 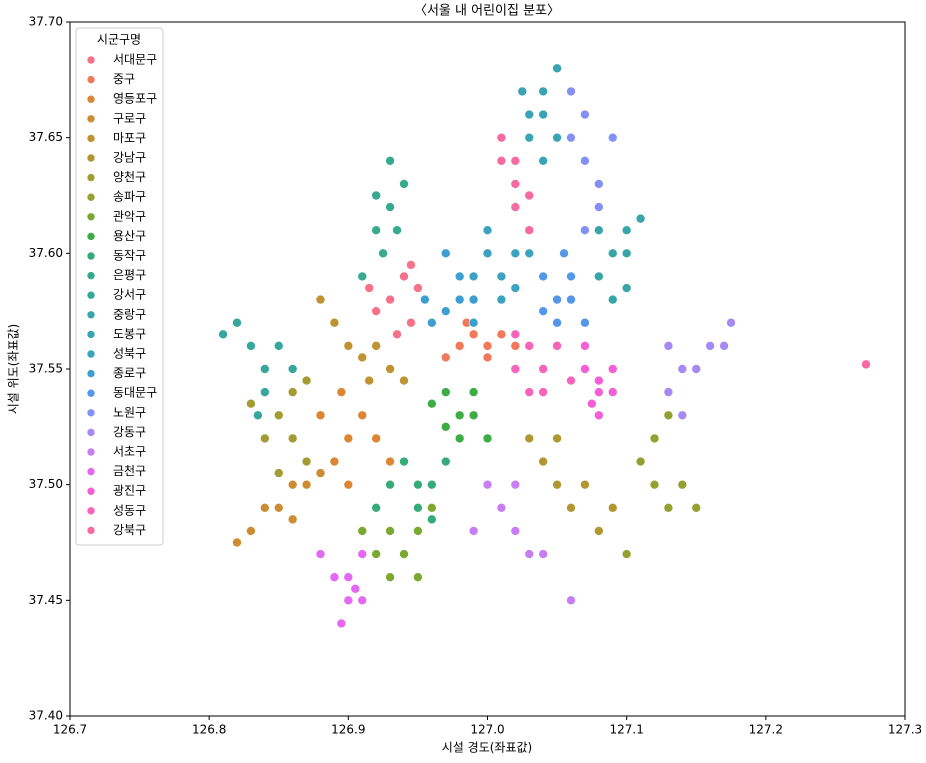 I want to click on legend-label: 양천구, so click(x=129, y=176).